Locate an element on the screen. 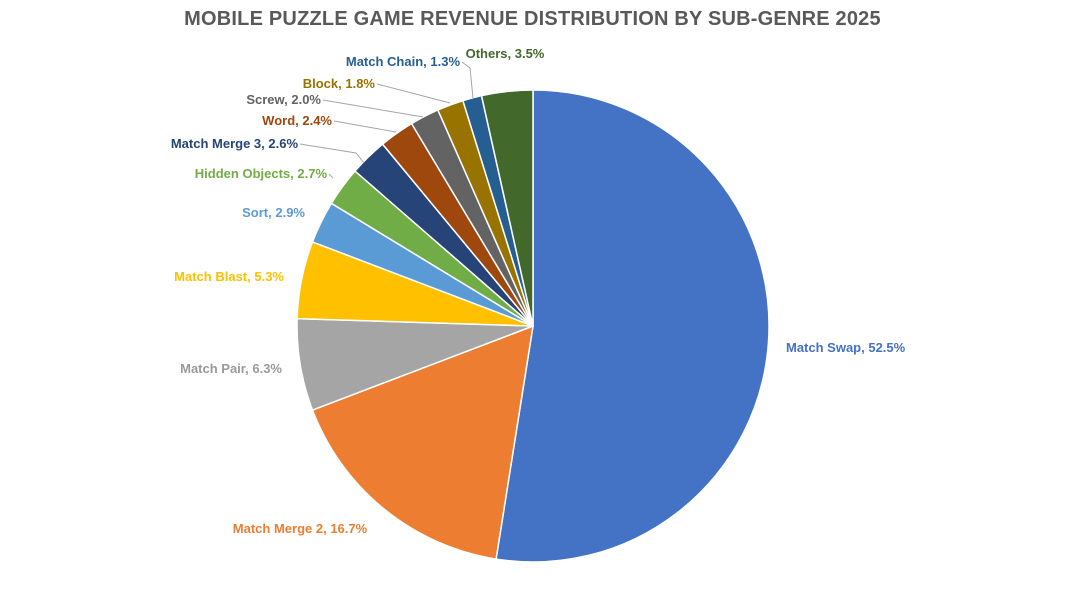  leader-lines is located at coordinates (386, 120).